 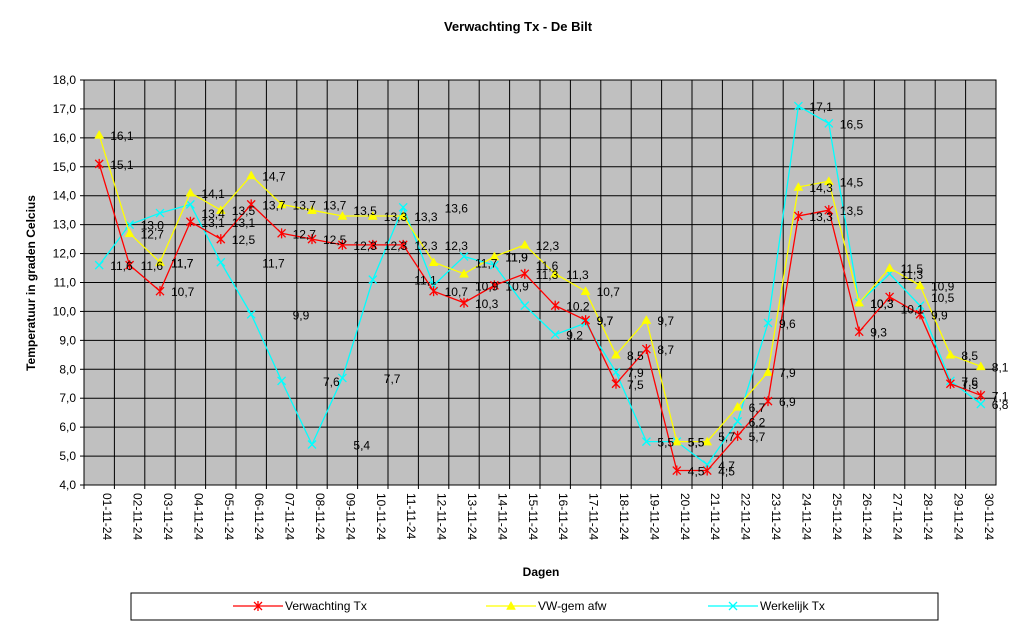 What do you see at coordinates (1000, 405) in the screenshot?
I see `data-label: 6,8` at bounding box center [1000, 405].